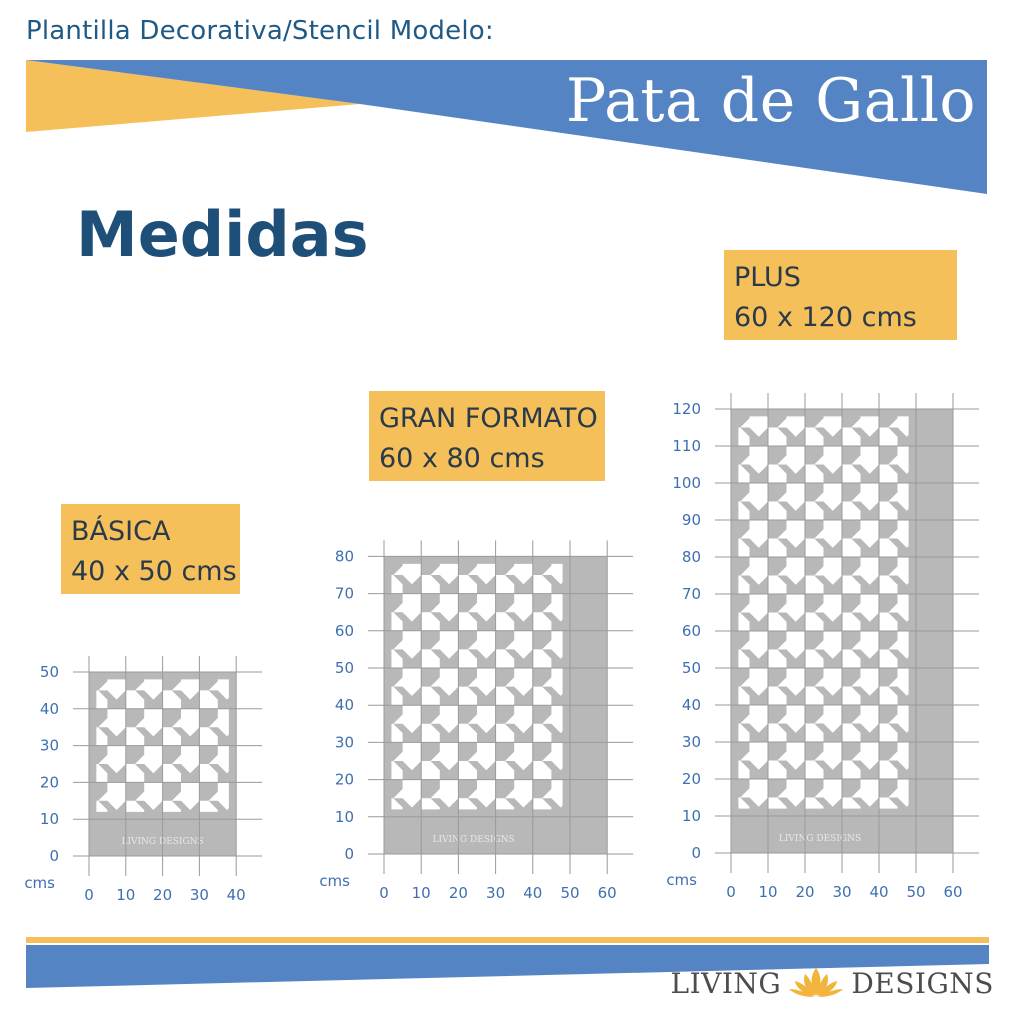 The width and height of the screenshot is (1024, 1024). Describe the element at coordinates (344, 817) in the screenshot. I see `y-tick-label: 10` at that location.